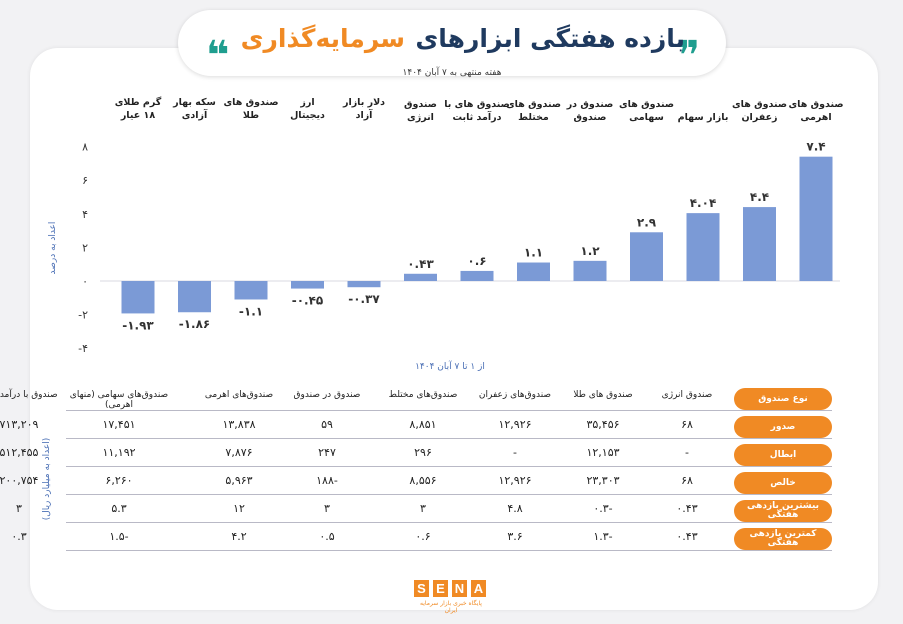  Describe the element at coordinates (647, 222) in the screenshot. I see `bar-value-label: ۲.۹` at that location.